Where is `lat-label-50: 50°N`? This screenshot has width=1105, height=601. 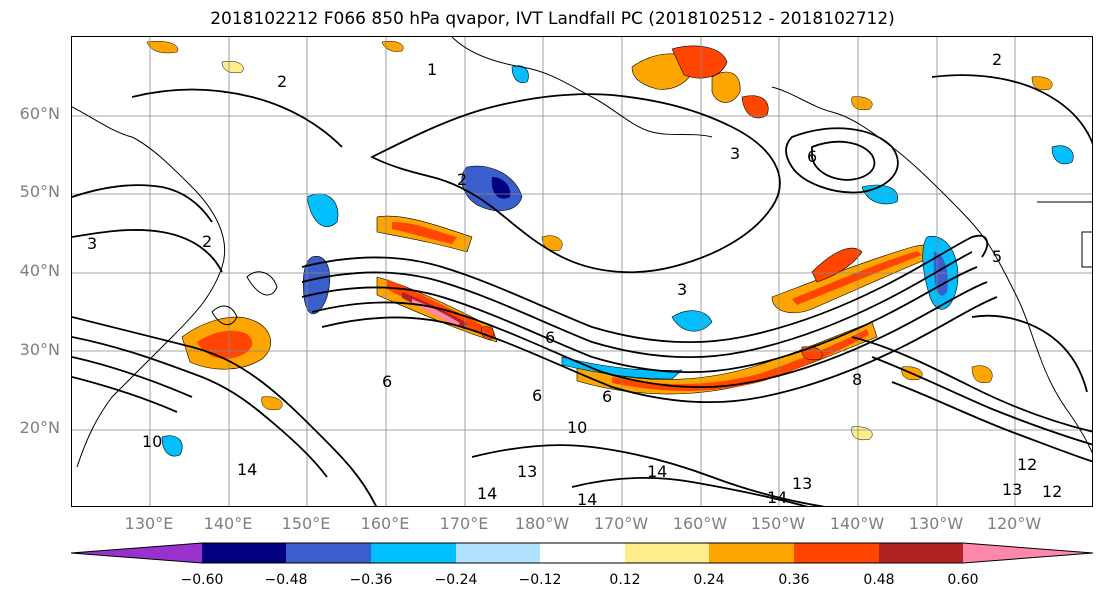
lat-label-50: 50°N is located at coordinates (39, 191).